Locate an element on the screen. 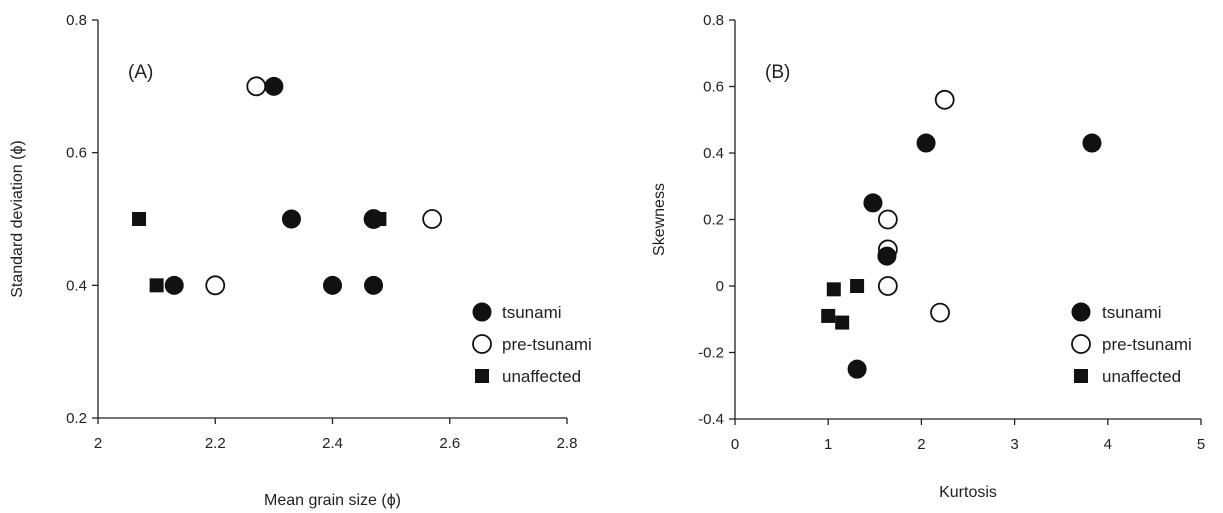  y-tick-label: 0 is located at coordinates (720, 286).